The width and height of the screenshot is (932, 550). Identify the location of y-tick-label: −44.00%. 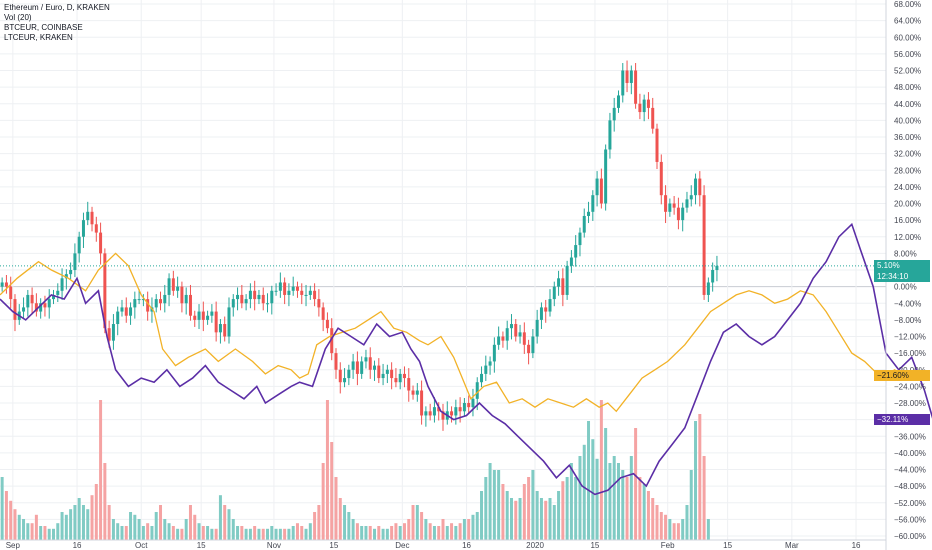
(910, 470).